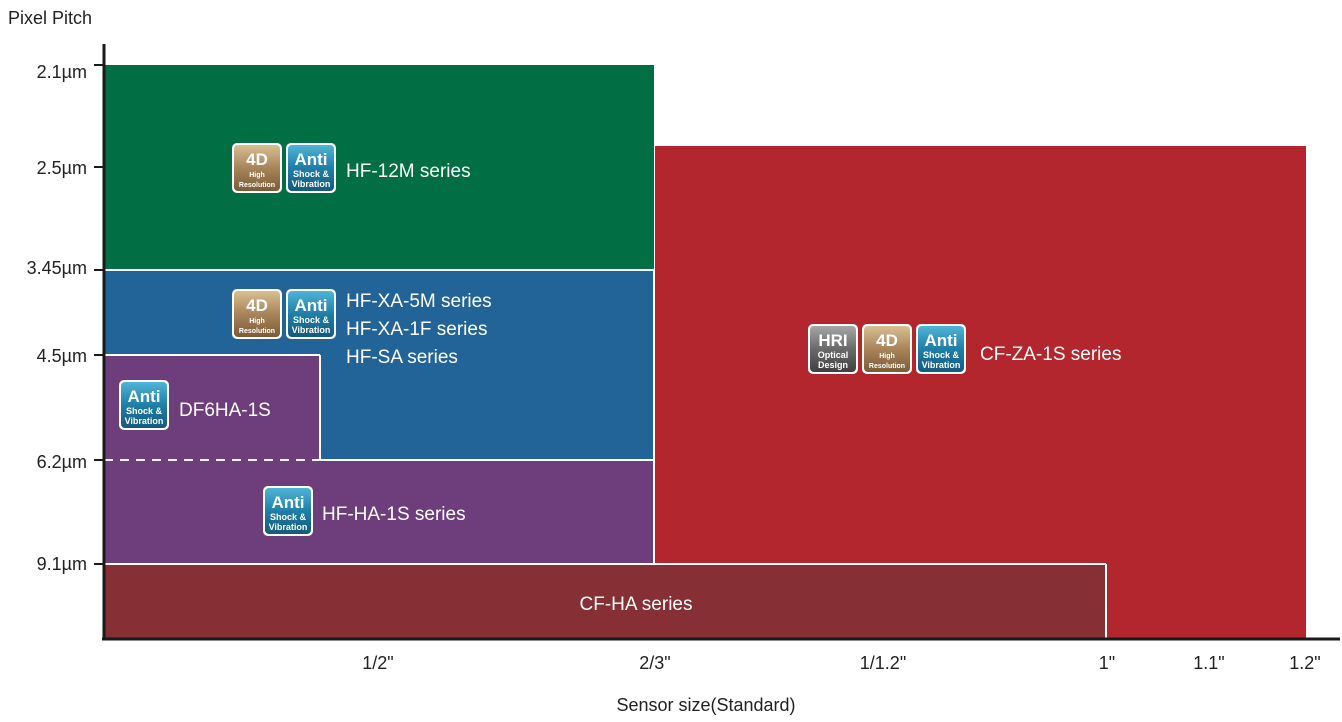 This screenshot has width=1342, height=722. I want to click on segment-label: CF-HA series, so click(636, 604).